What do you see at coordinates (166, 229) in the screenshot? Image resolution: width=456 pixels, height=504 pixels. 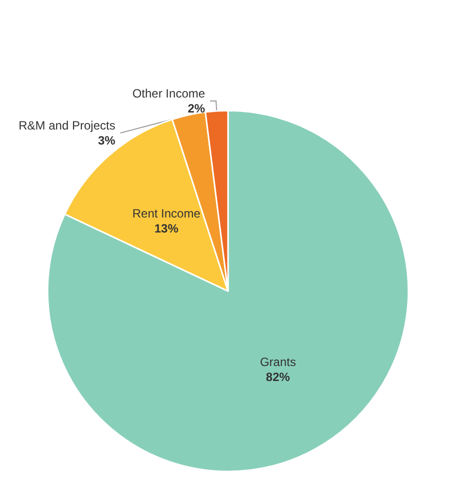 I see `data-label: 13%` at bounding box center [166, 229].